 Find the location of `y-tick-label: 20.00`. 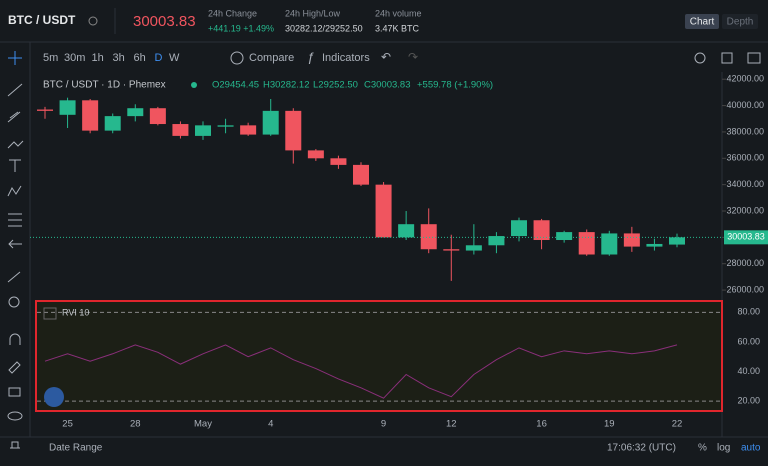

y-tick-label: 20.00 is located at coordinates (748, 400).